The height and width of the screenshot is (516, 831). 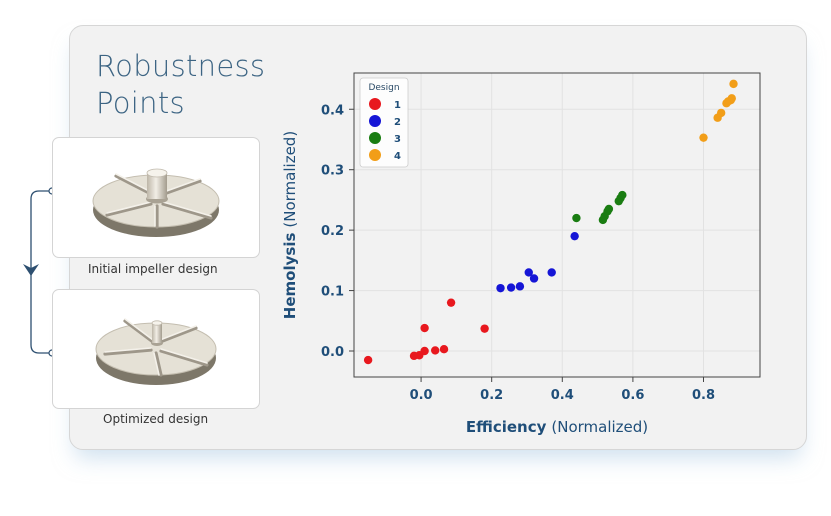 What do you see at coordinates (332, 292) in the screenshot?
I see `y-tick-label: 0.1` at bounding box center [332, 292].